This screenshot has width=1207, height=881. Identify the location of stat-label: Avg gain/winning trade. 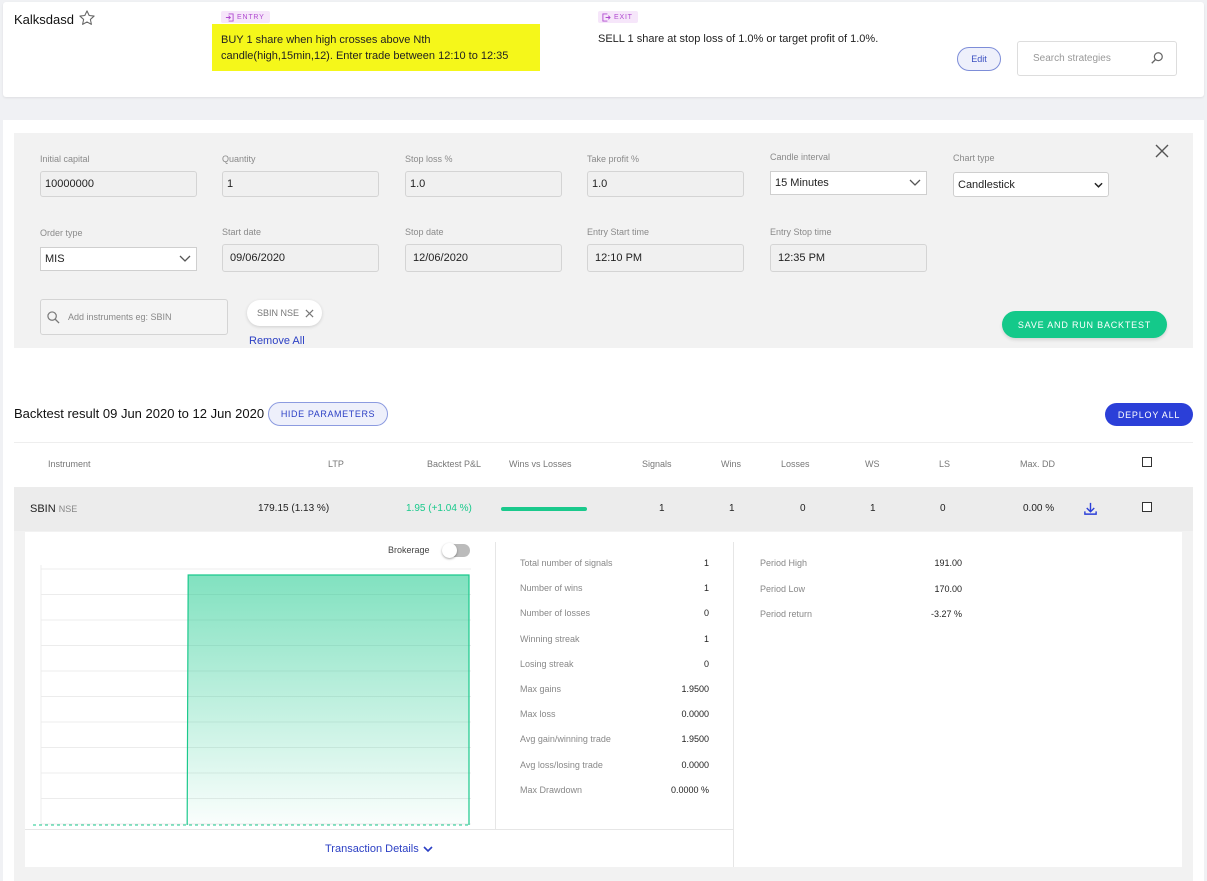
(565, 739).